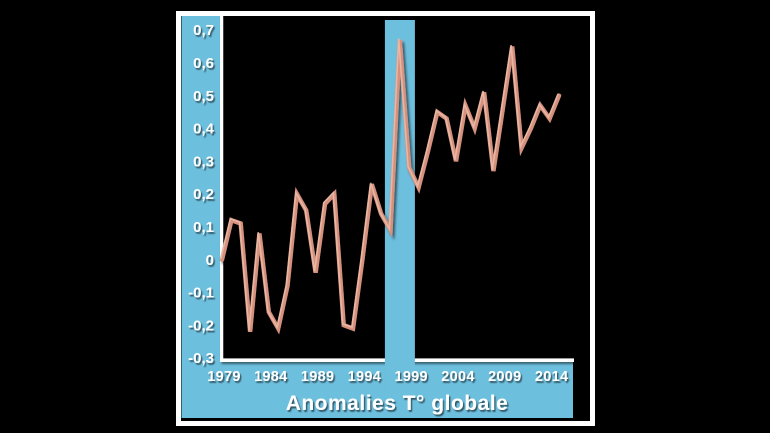 The width and height of the screenshot is (770, 433). I want to click on x-axis-band, so click(377, 390).